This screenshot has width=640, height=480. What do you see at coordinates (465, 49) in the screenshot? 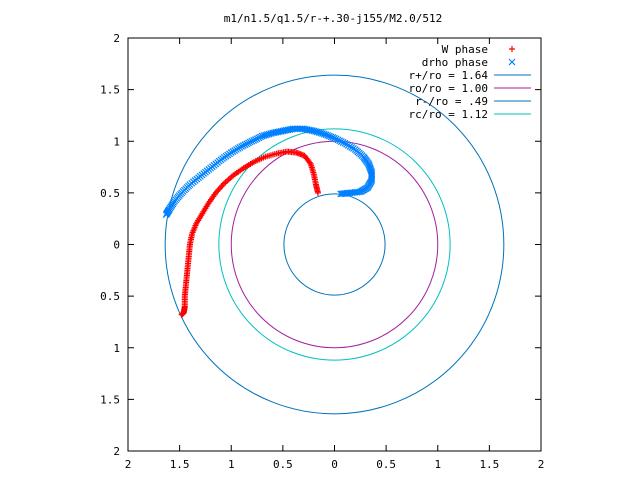
I see `legend-label: W phase` at bounding box center [465, 49].